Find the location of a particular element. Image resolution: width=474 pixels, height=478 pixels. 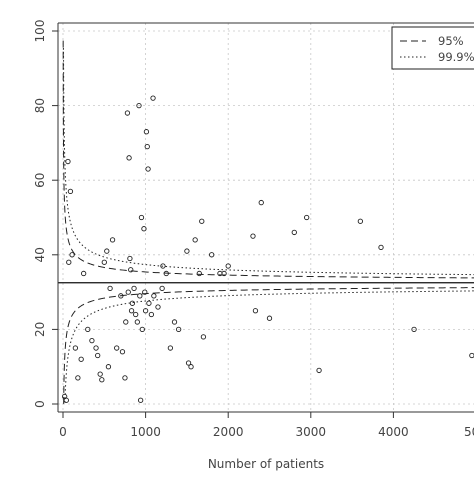

x-tick-label: 0 is located at coordinates (63, 432).